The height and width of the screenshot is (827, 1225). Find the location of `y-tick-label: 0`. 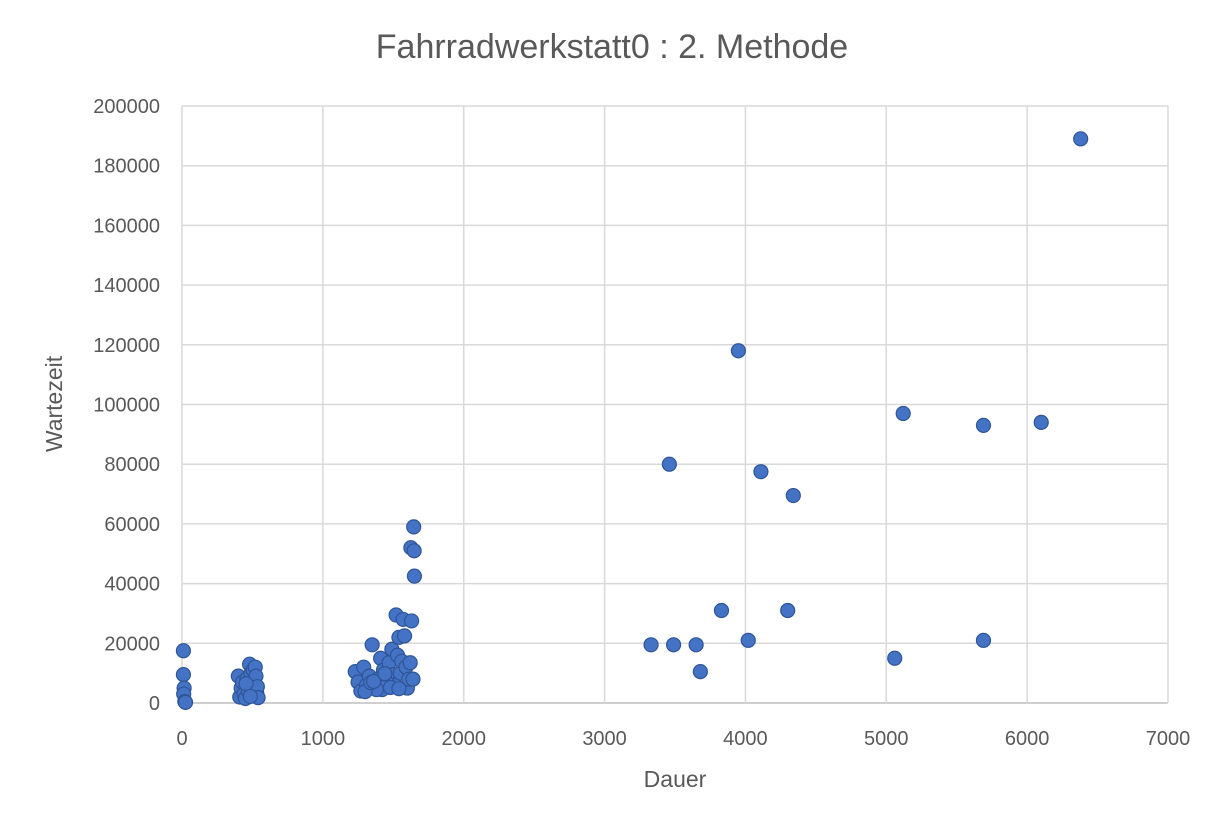

y-tick-label: 0 is located at coordinates (154, 704).